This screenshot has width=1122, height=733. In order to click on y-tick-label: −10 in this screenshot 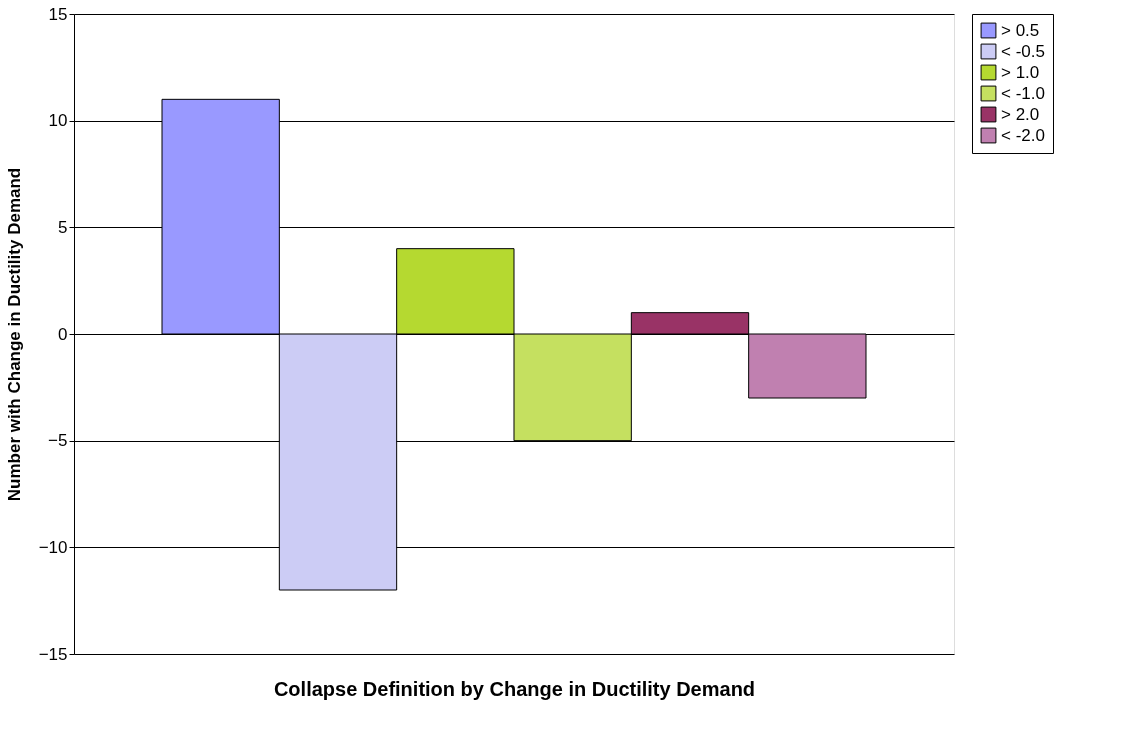, I will do `click(53, 547)`.